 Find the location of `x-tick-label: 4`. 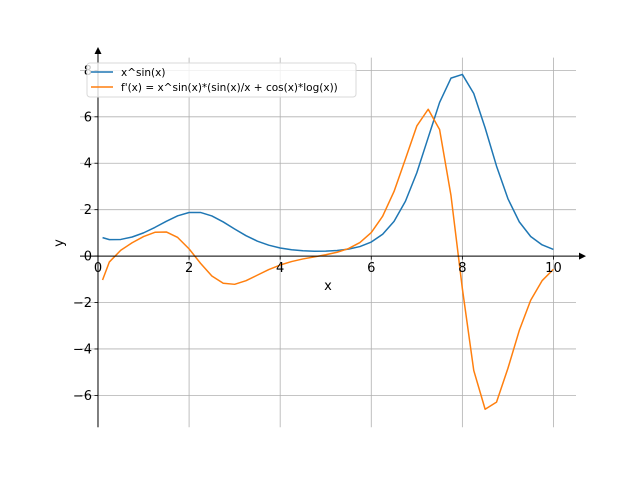

x-tick-label: 4 is located at coordinates (280, 268).